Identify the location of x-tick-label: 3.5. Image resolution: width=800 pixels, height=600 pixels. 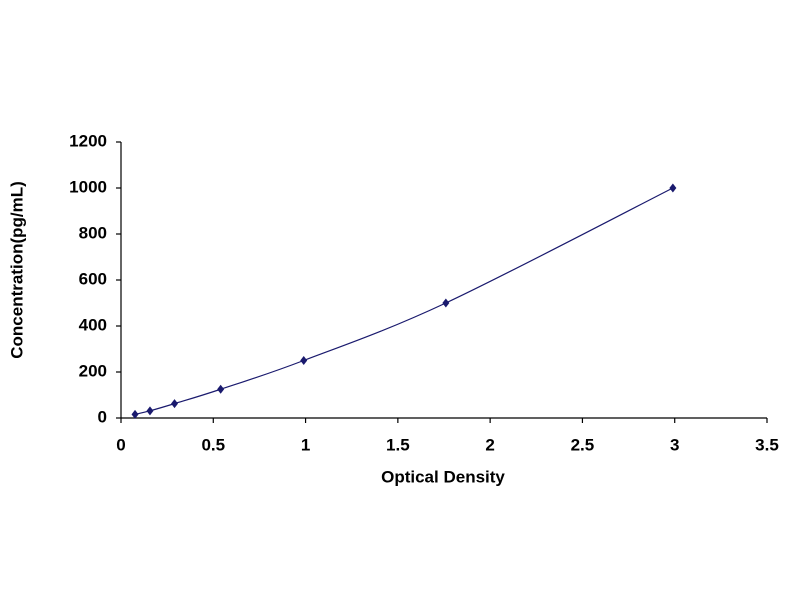
(767, 444).